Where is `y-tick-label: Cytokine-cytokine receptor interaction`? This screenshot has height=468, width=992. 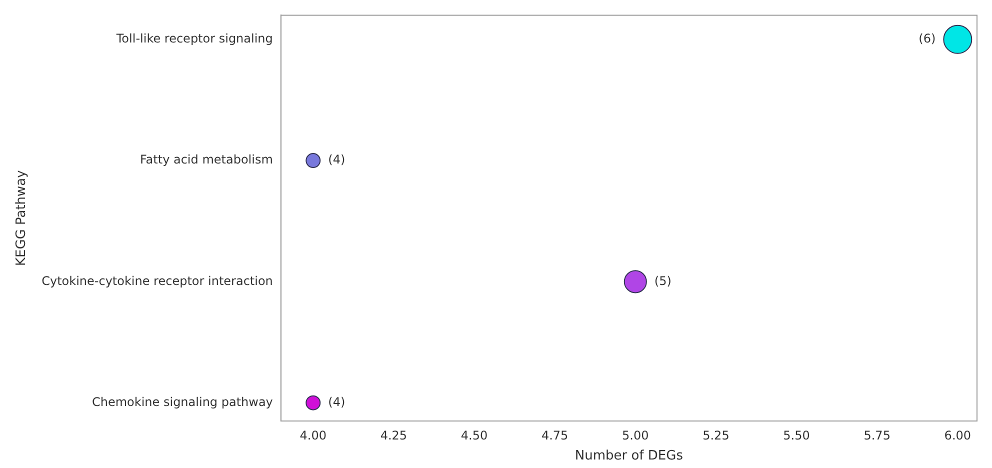 y-tick-label: Cytokine-cytokine receptor interaction is located at coordinates (157, 281).